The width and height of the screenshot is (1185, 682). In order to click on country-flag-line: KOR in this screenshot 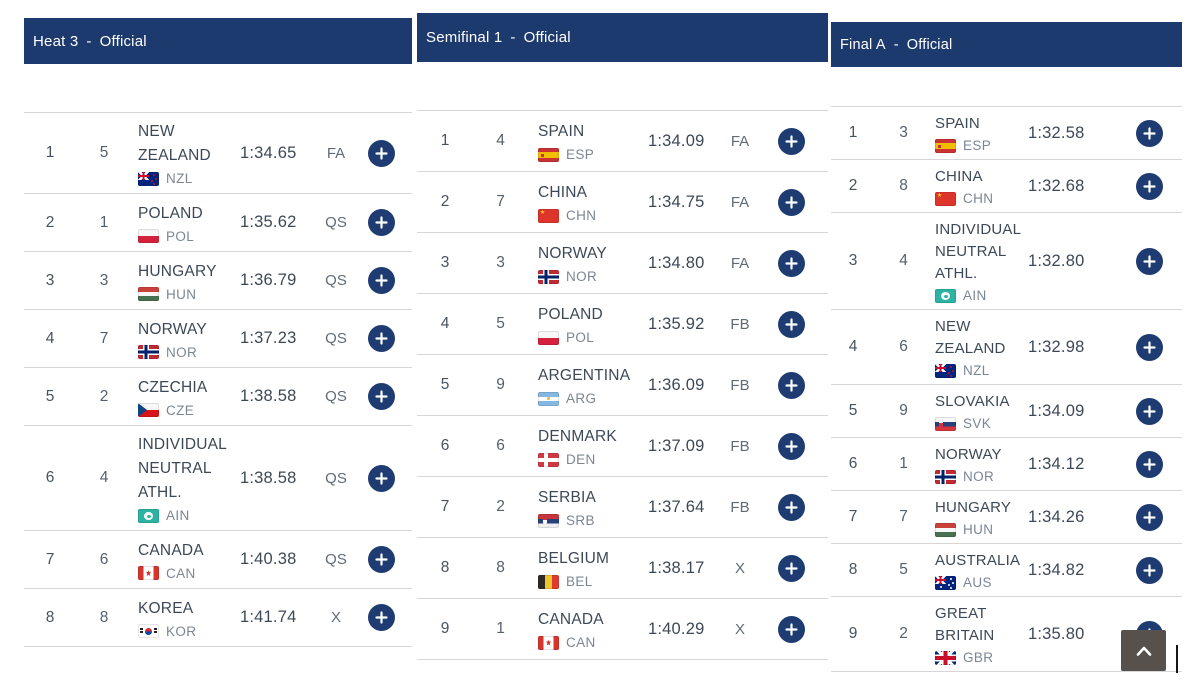, I will do `click(188, 631)`.